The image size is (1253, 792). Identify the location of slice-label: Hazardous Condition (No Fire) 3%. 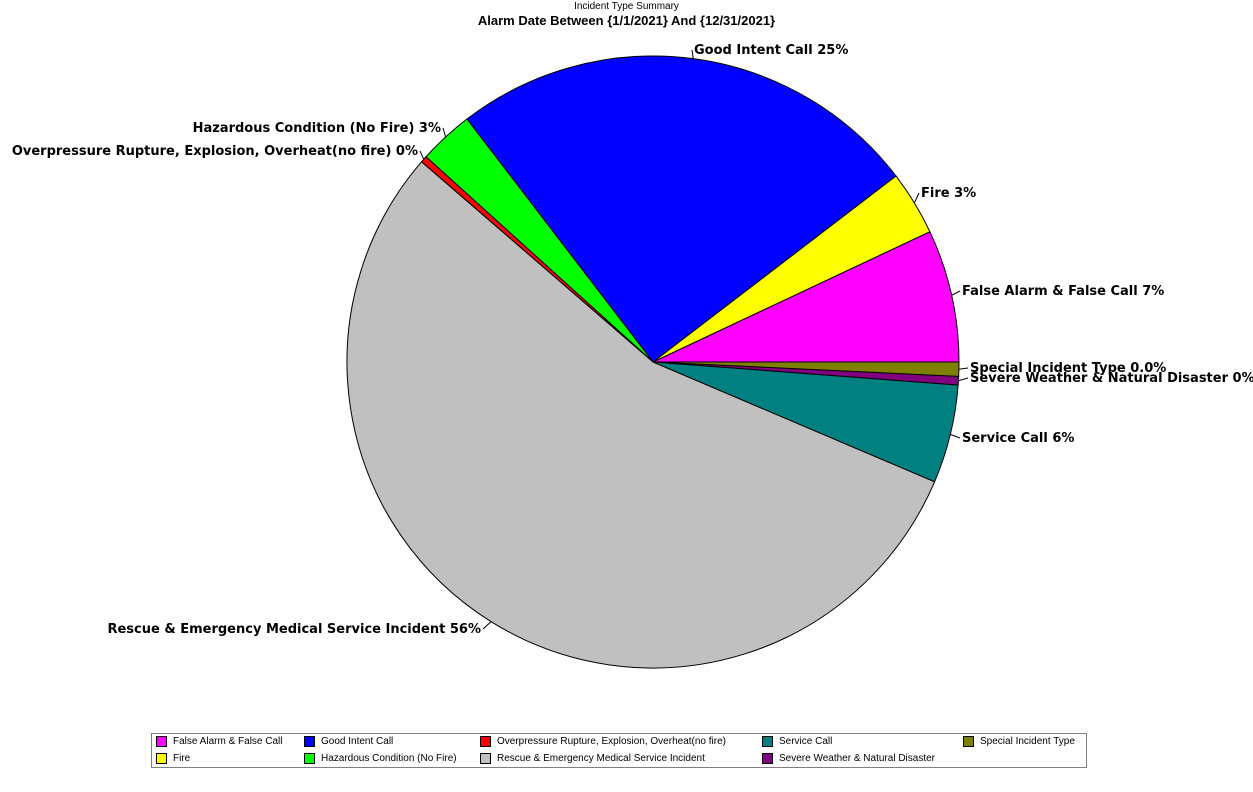
(317, 128).